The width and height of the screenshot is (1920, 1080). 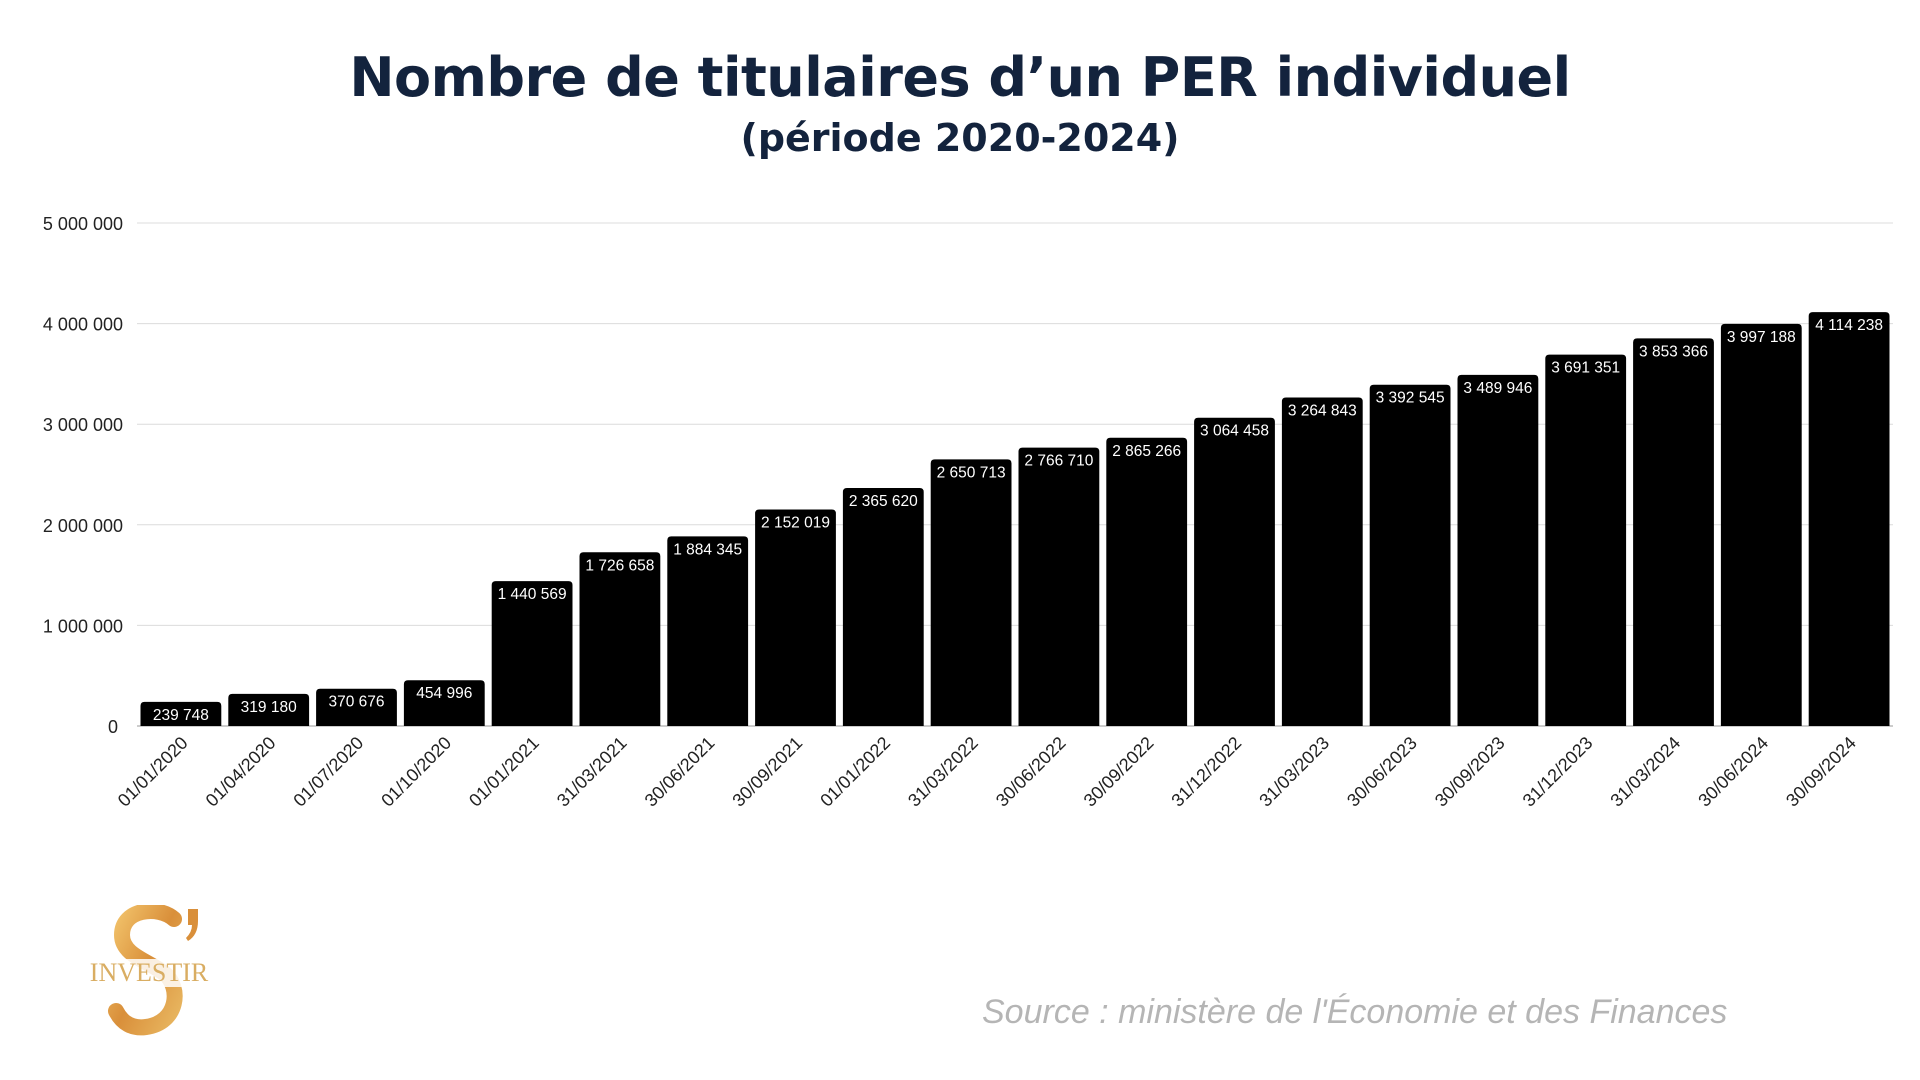 What do you see at coordinates (1382, 772) in the screenshot?
I see `x-tick-label: 30/06/2023` at bounding box center [1382, 772].